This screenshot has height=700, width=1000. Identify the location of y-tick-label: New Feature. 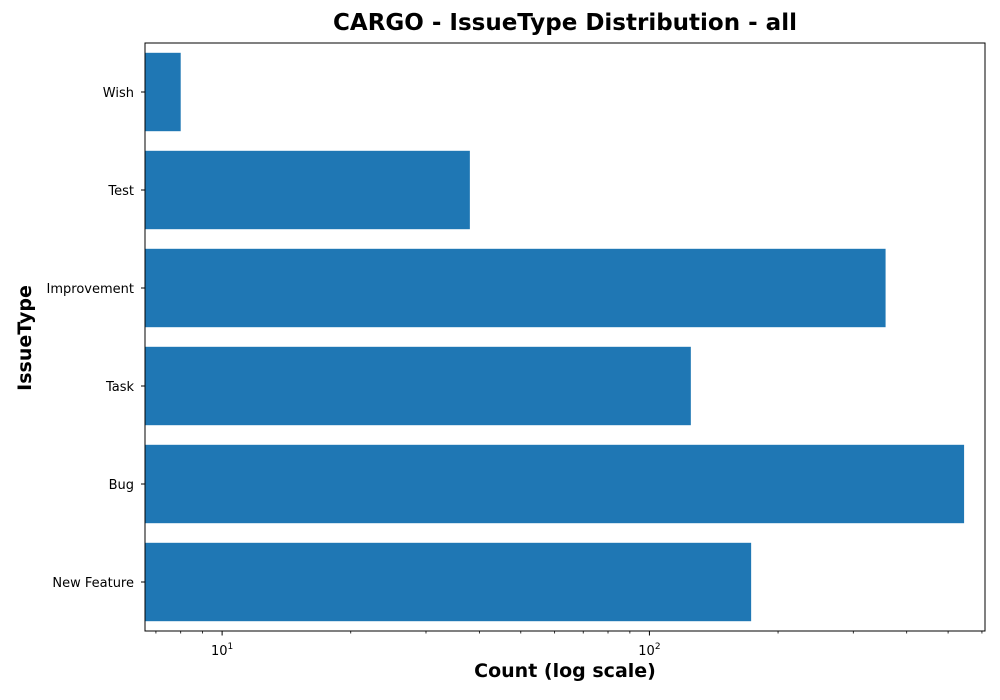
(93, 583).